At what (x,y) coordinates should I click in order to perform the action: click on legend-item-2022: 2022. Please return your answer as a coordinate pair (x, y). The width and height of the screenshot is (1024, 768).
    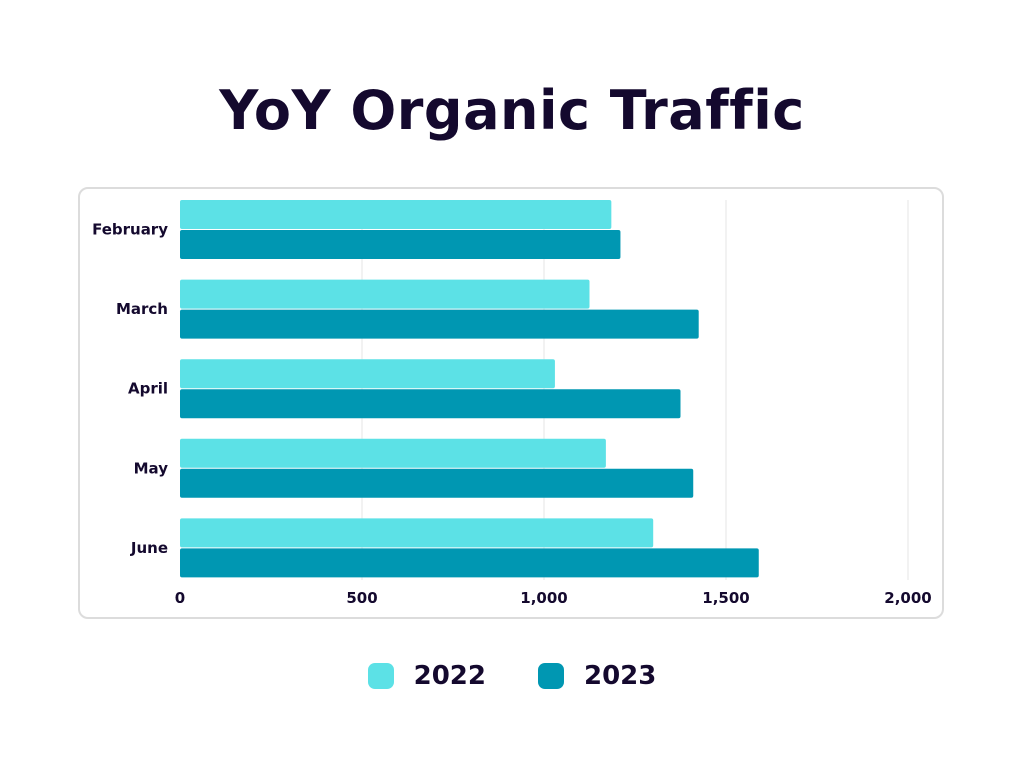
    Looking at the image, I should click on (426, 676).